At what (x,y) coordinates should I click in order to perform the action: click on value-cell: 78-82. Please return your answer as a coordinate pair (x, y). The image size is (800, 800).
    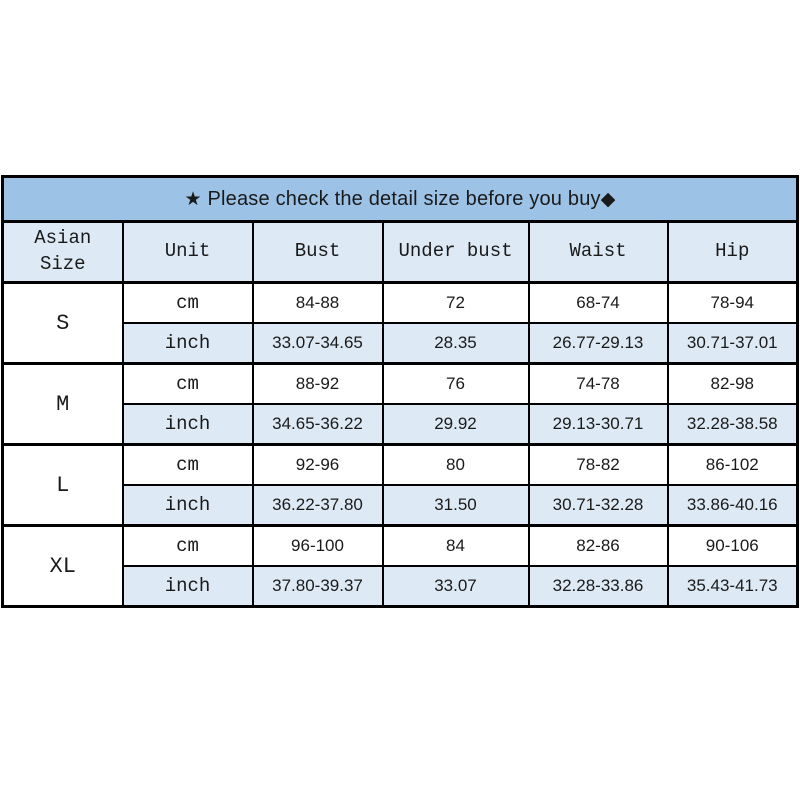
    Looking at the image, I should click on (598, 464).